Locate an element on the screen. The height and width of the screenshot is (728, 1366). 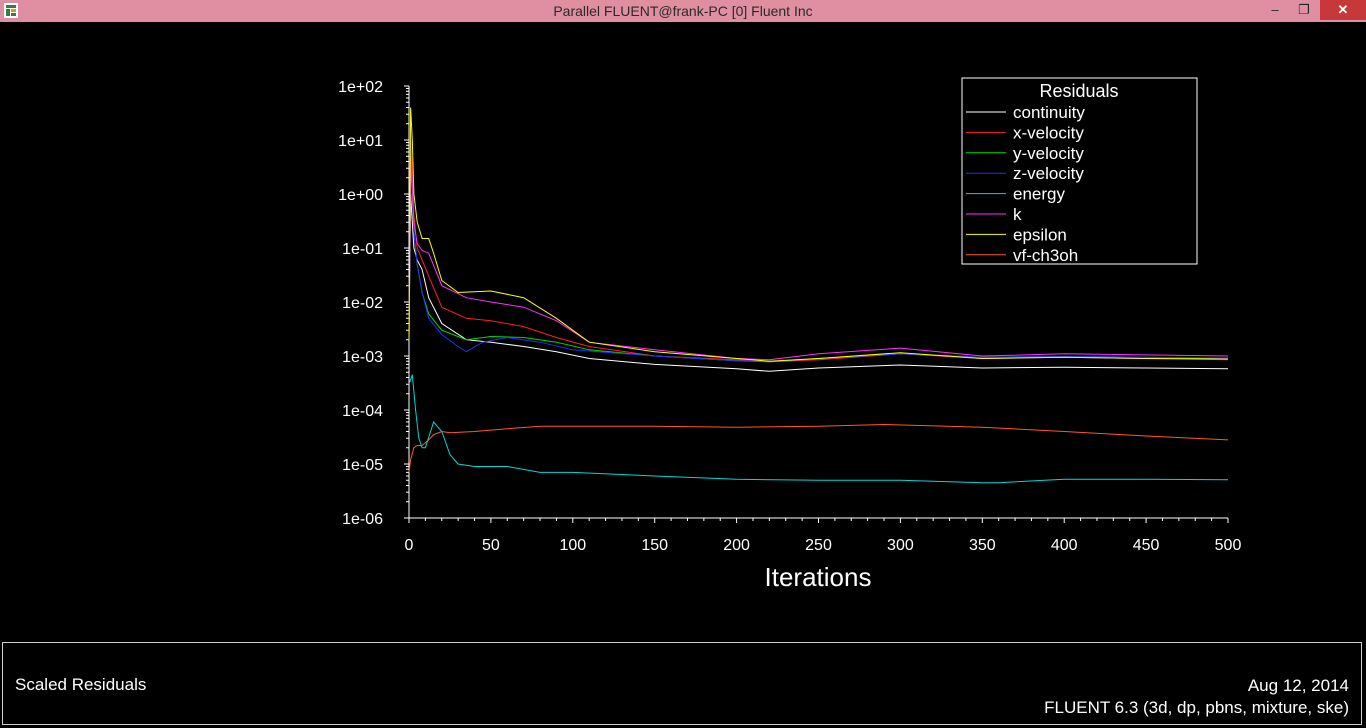
y-tick-label: 1e+01 is located at coordinates (360, 141).